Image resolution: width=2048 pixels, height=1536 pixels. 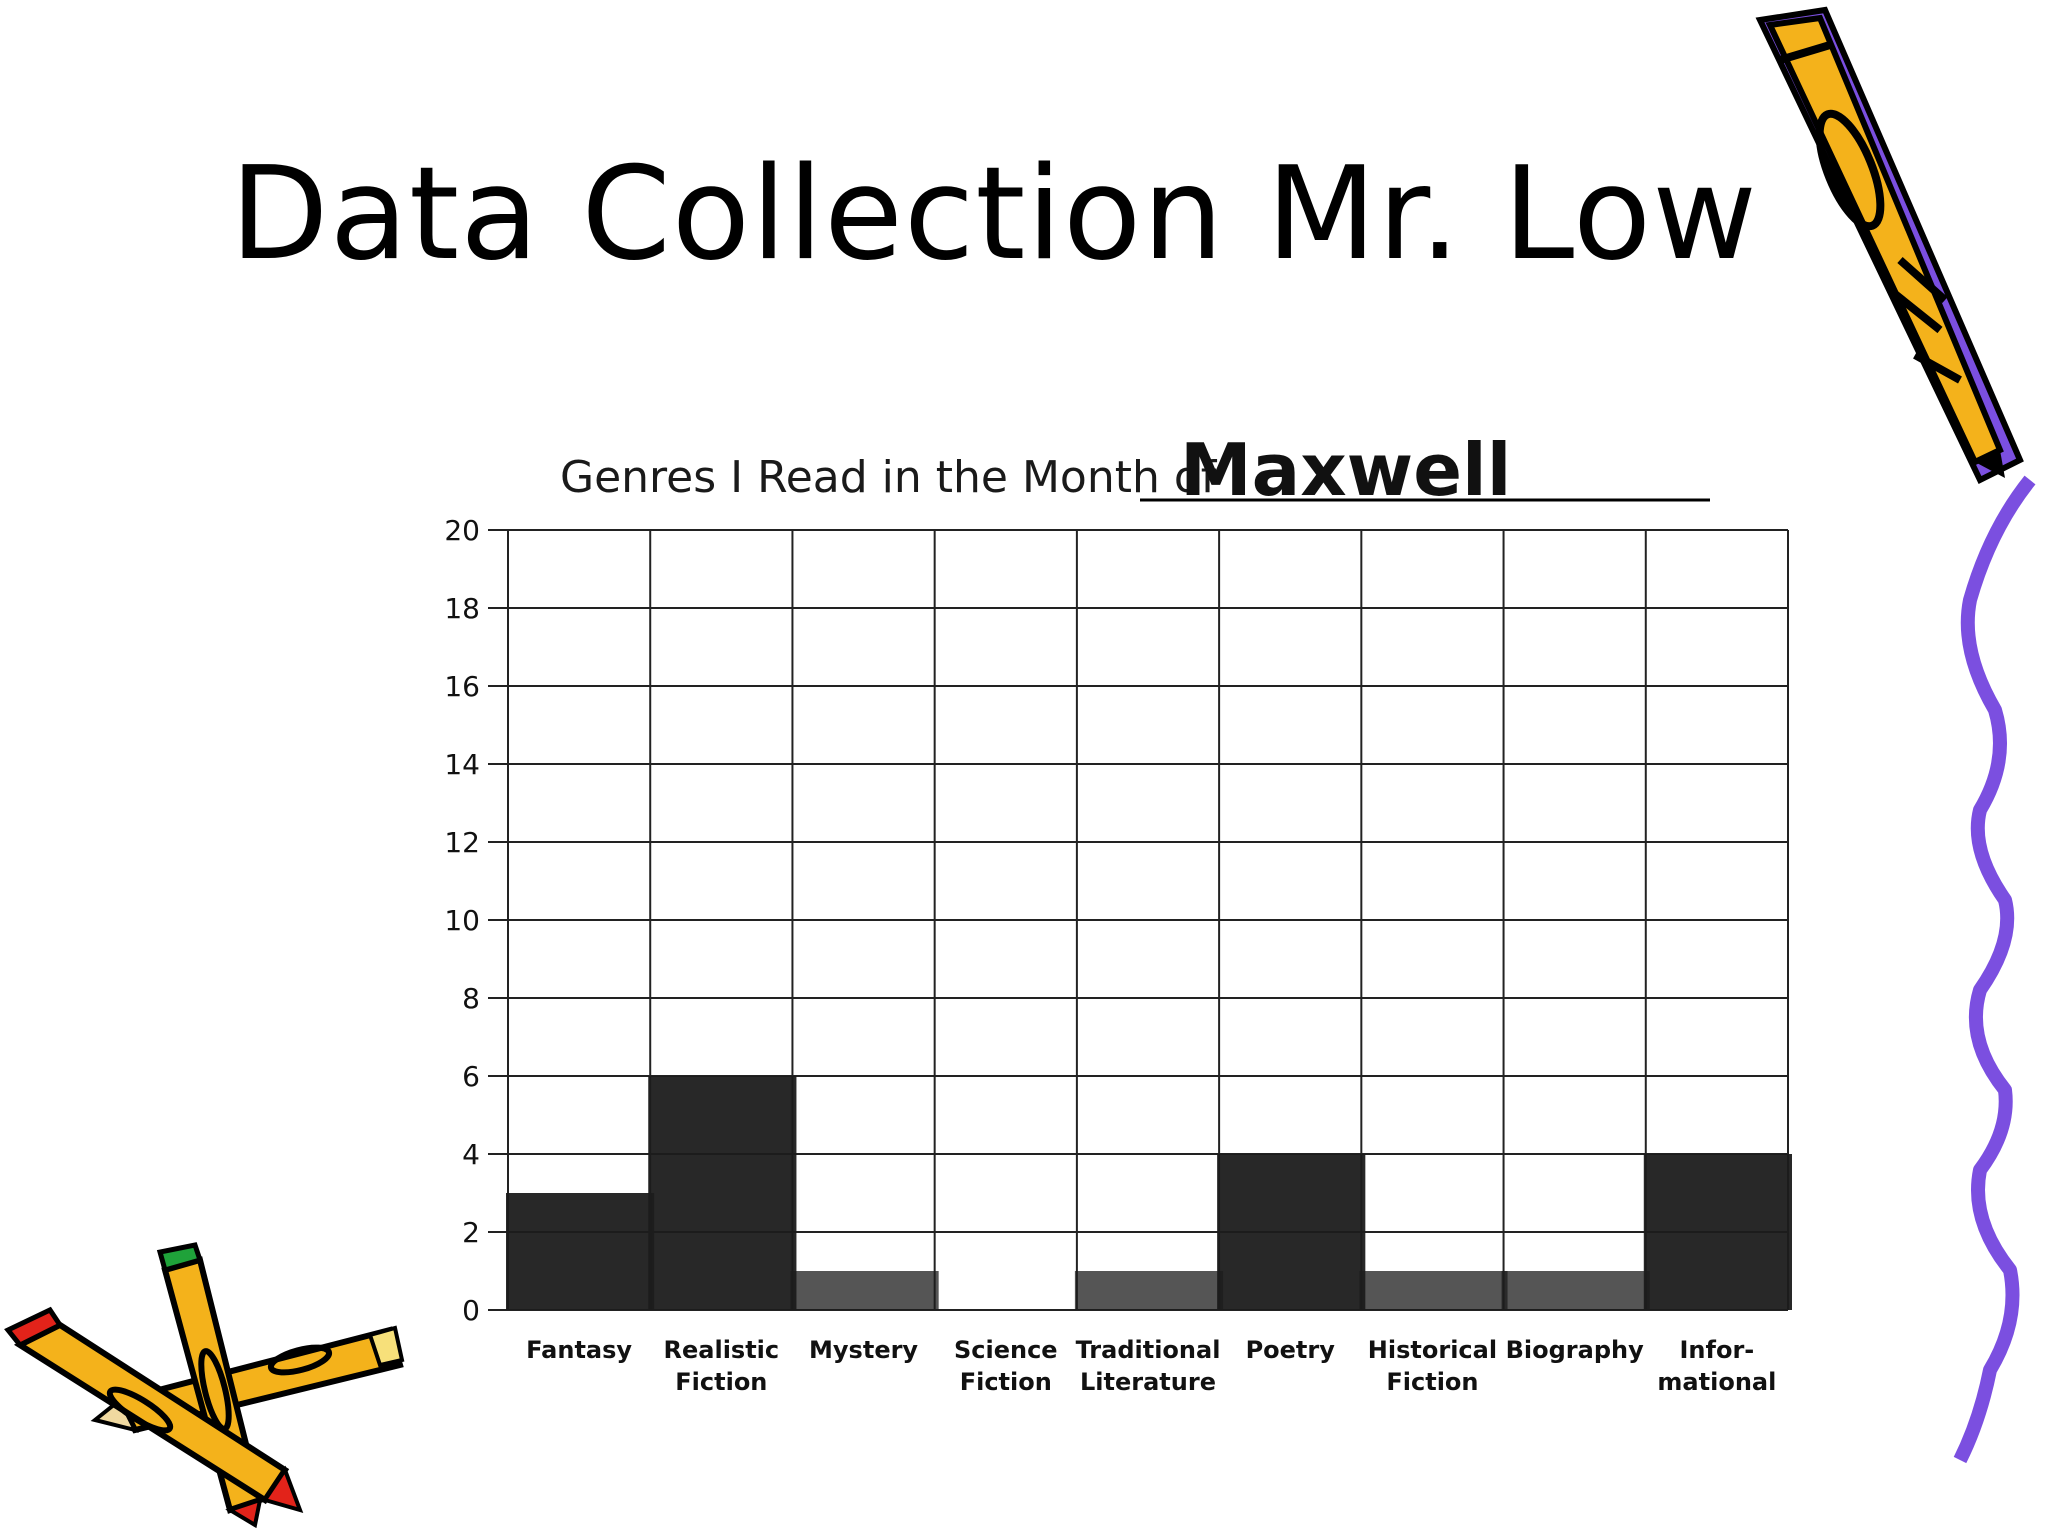 I want to click on y-tick-label: 16, so click(x=462, y=686).